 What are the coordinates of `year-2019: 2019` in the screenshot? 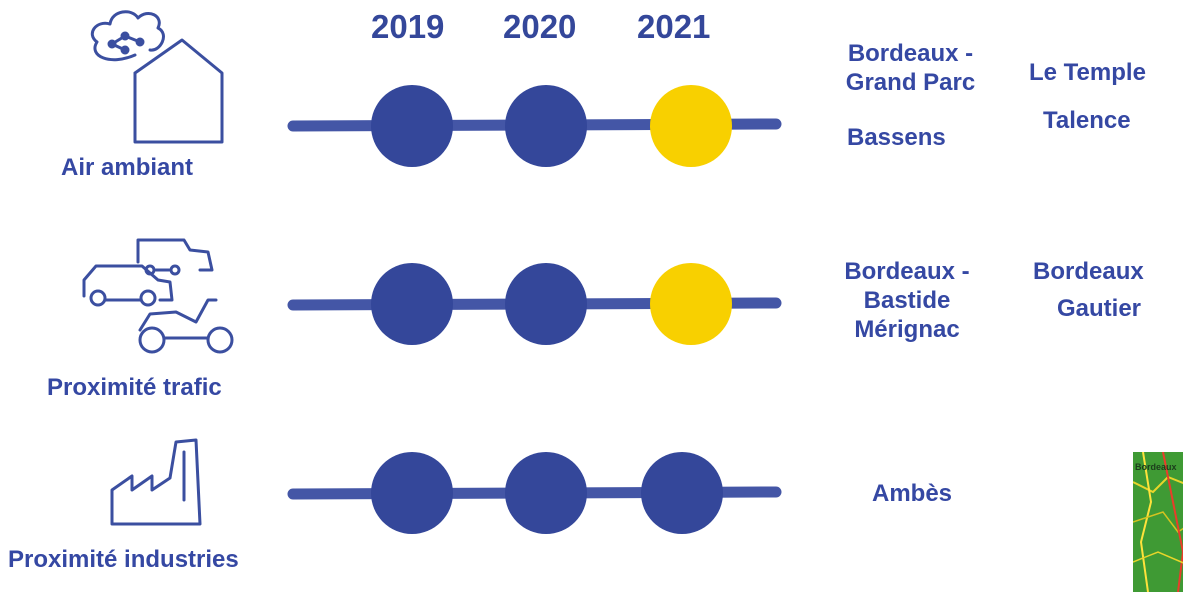 It's located at (408, 26).